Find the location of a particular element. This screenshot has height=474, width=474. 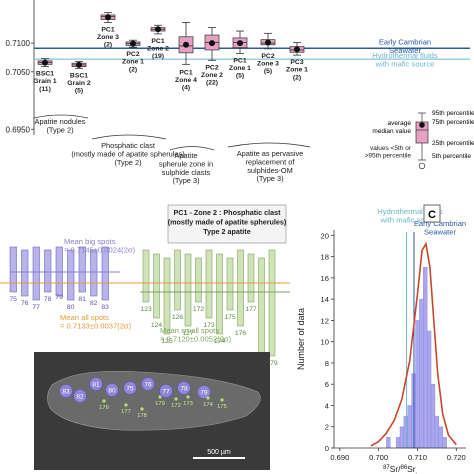

panel-a-reference-label: Hydrothermal fluids with mafic source is located at coordinates (405, 60).